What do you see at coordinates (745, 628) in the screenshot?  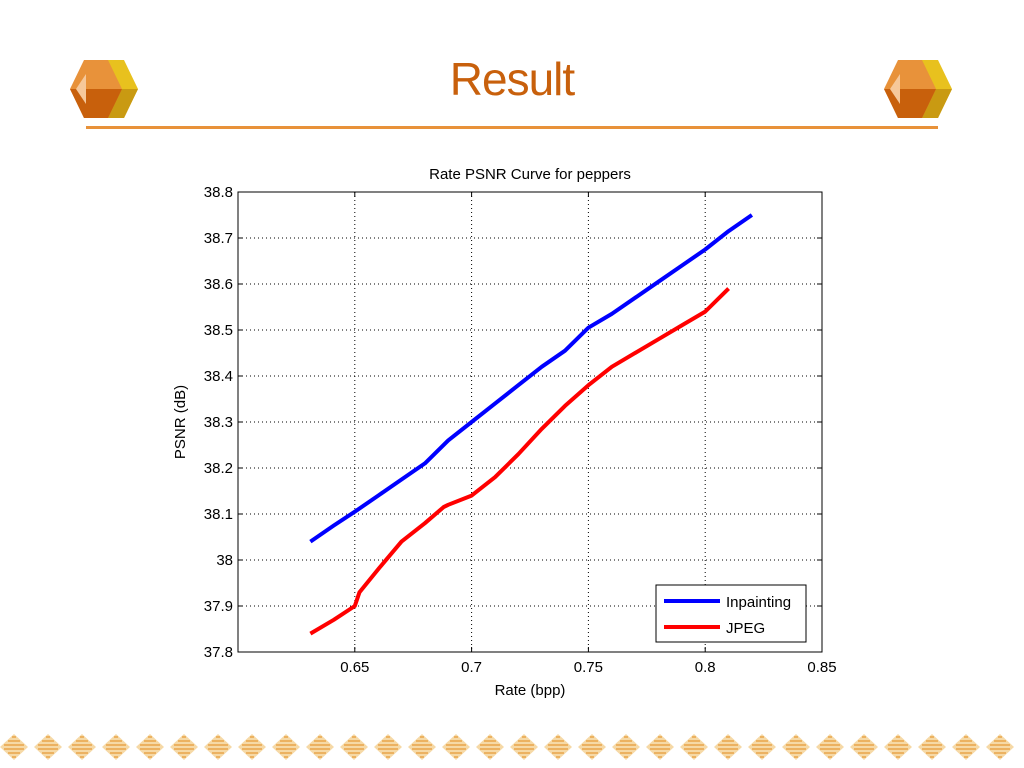 I see `legend-label-jpeg: JPEG` at bounding box center [745, 628].